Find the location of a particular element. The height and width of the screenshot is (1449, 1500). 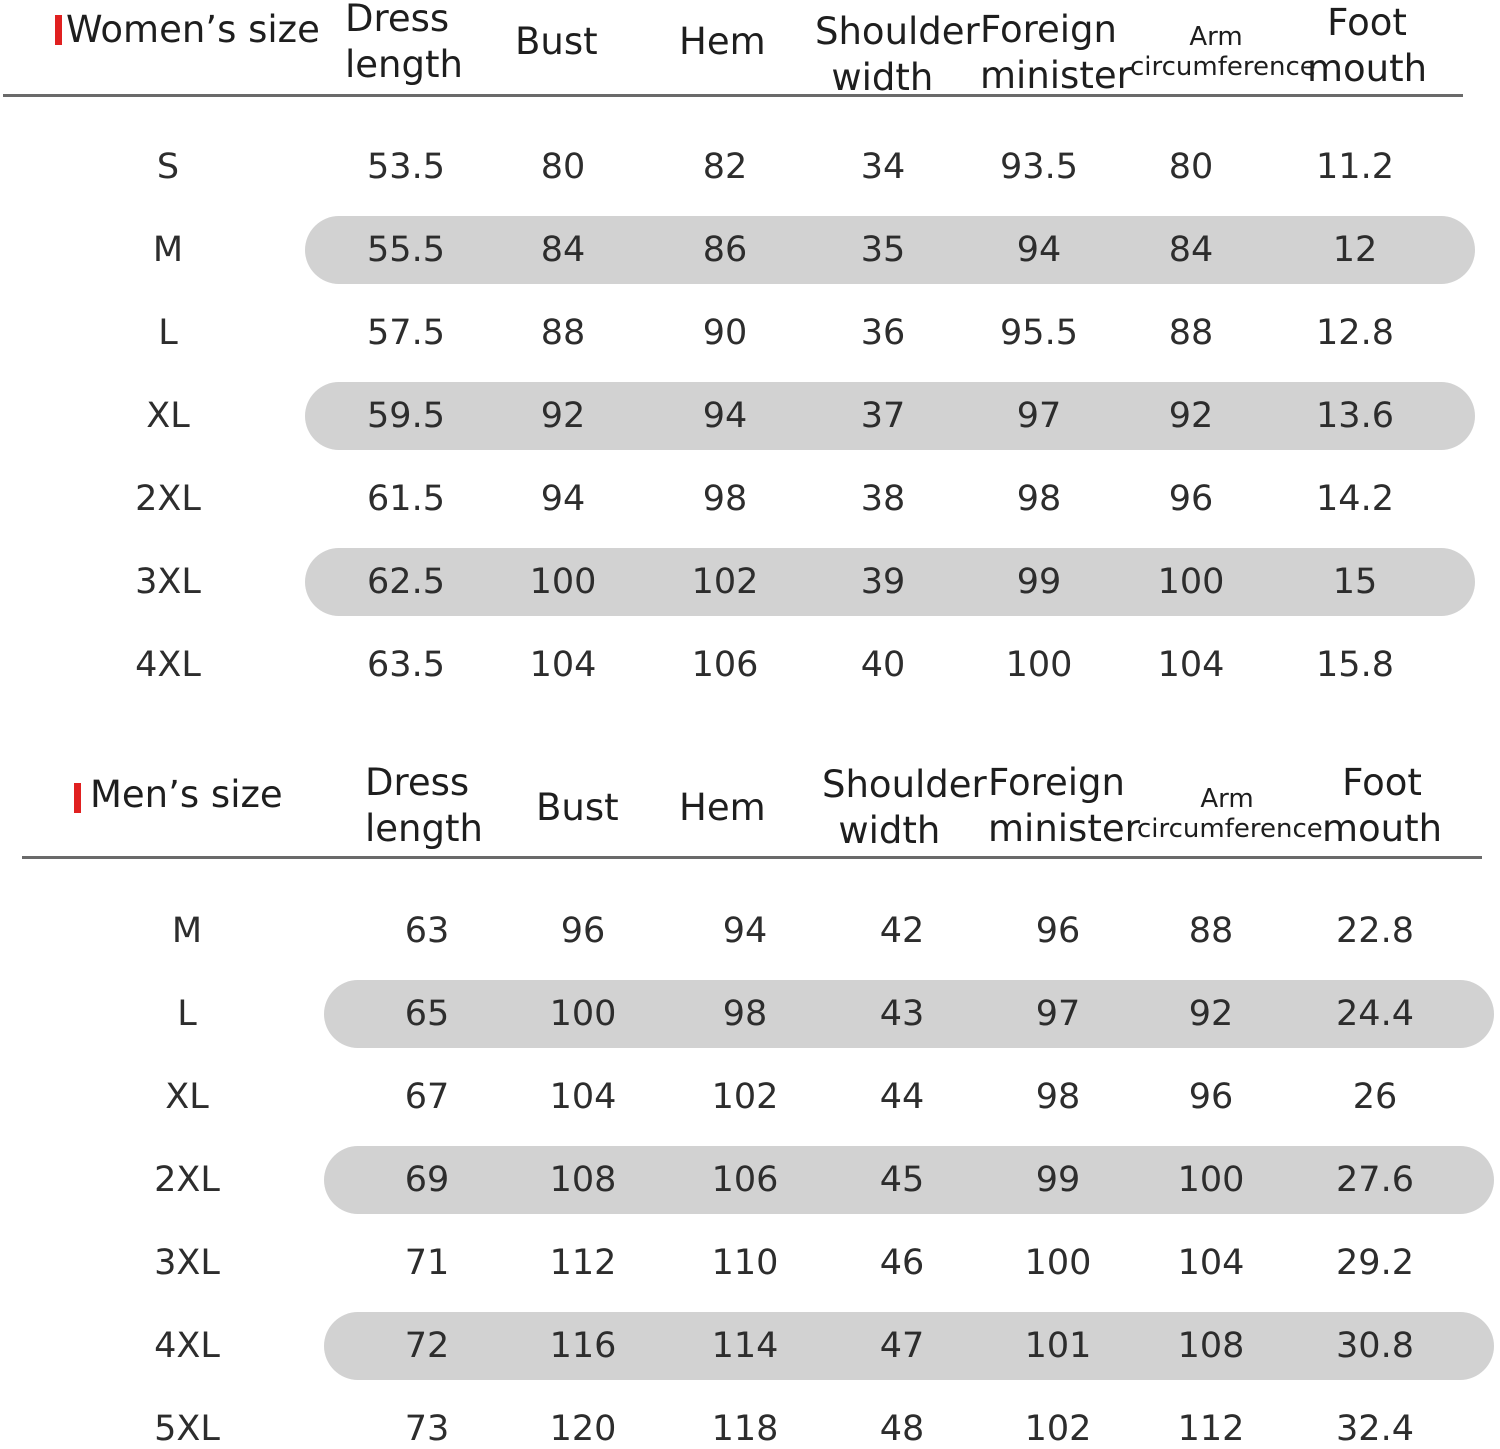

table-cell: 63 is located at coordinates (427, 931).